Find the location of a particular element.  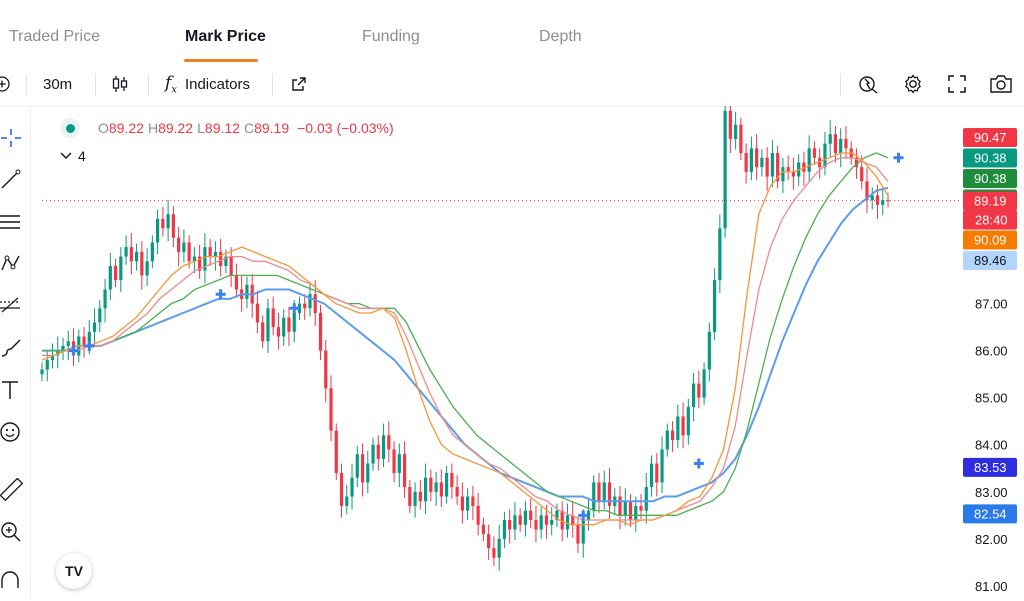

open-value: 89.22 is located at coordinates (126, 128).